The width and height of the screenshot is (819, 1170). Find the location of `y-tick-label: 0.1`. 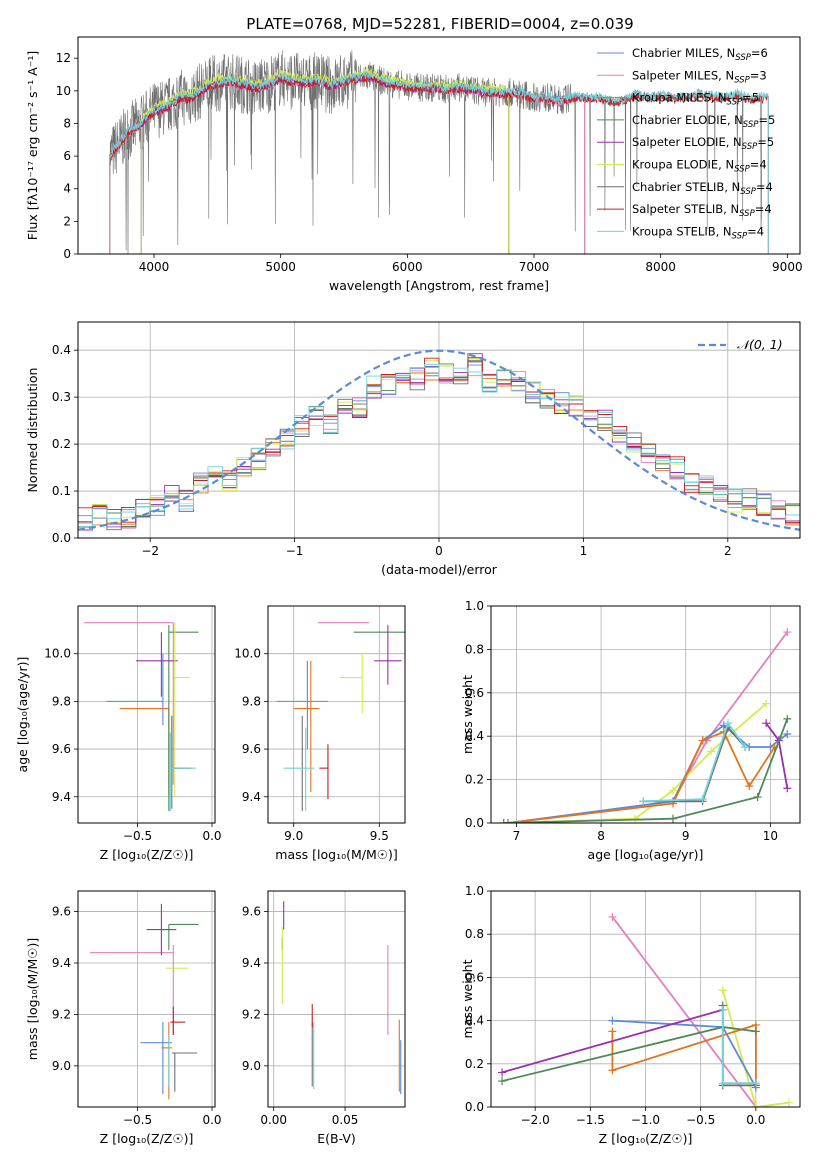

y-tick-label: 0.1 is located at coordinates (61, 491).